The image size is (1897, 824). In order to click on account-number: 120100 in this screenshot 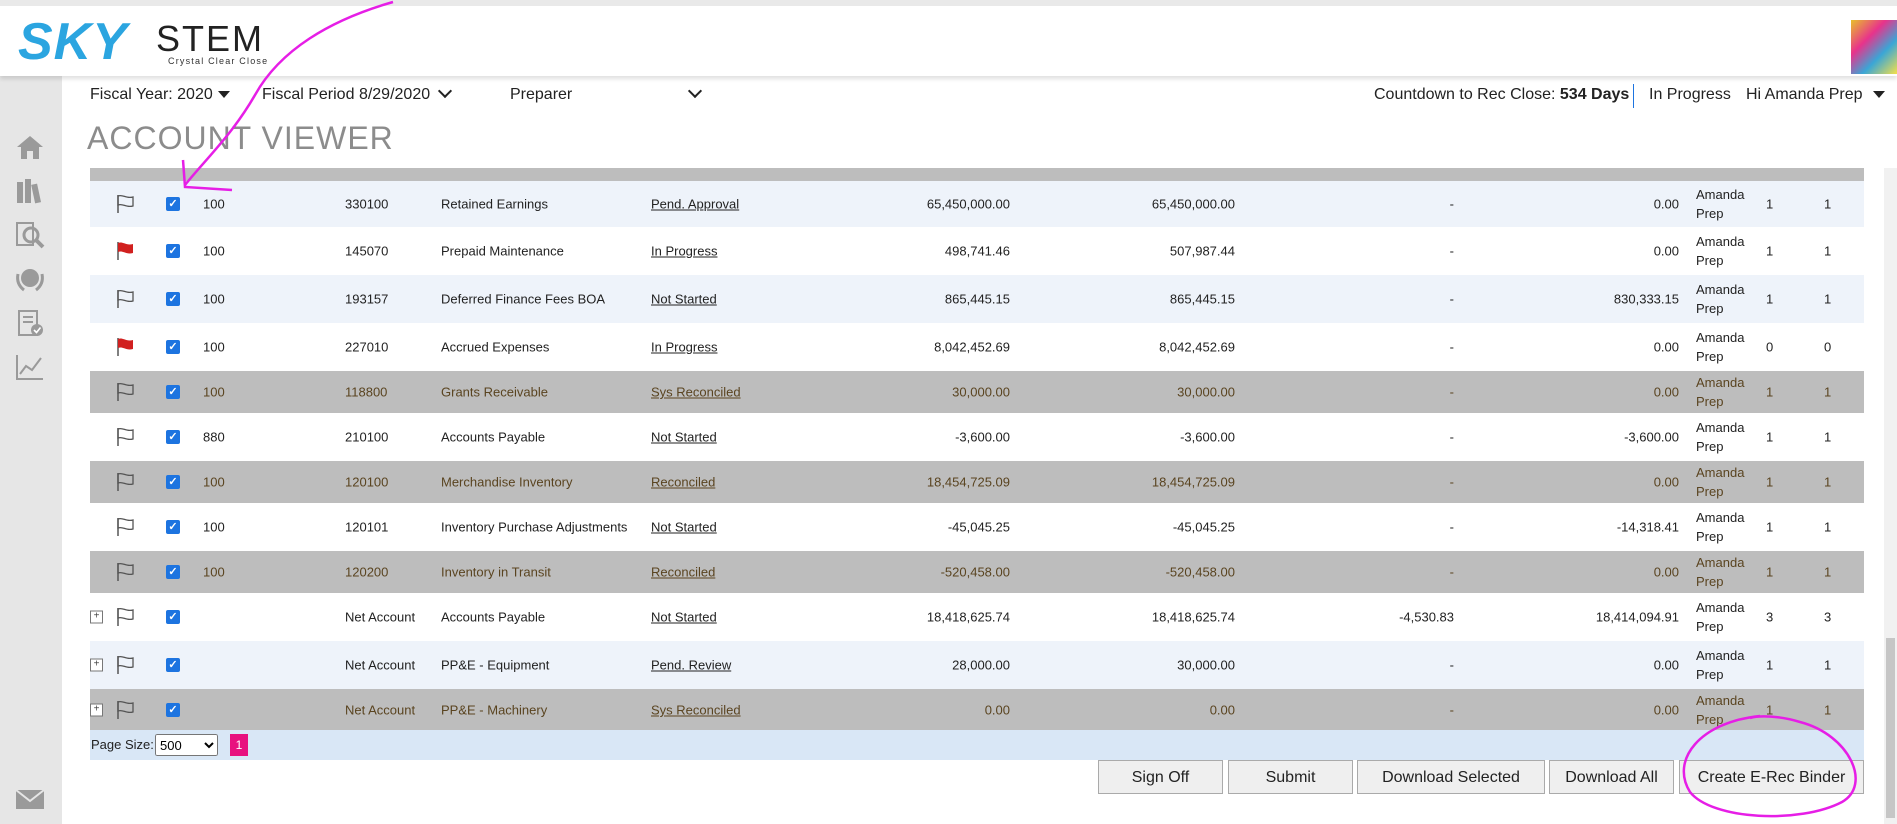, I will do `click(367, 482)`.